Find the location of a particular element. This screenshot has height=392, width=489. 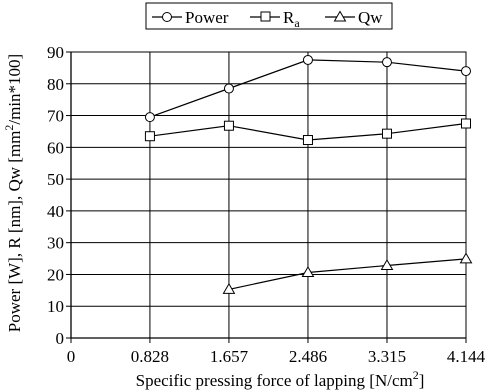

legend: Power Ra Qw is located at coordinates (269, 16).